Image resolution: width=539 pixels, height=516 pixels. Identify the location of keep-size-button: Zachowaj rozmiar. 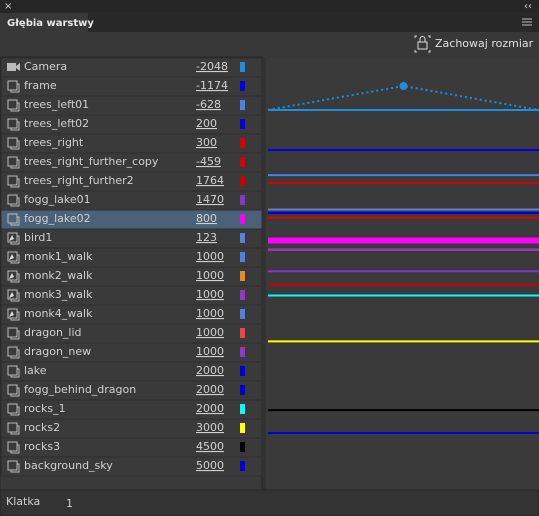
(484, 43).